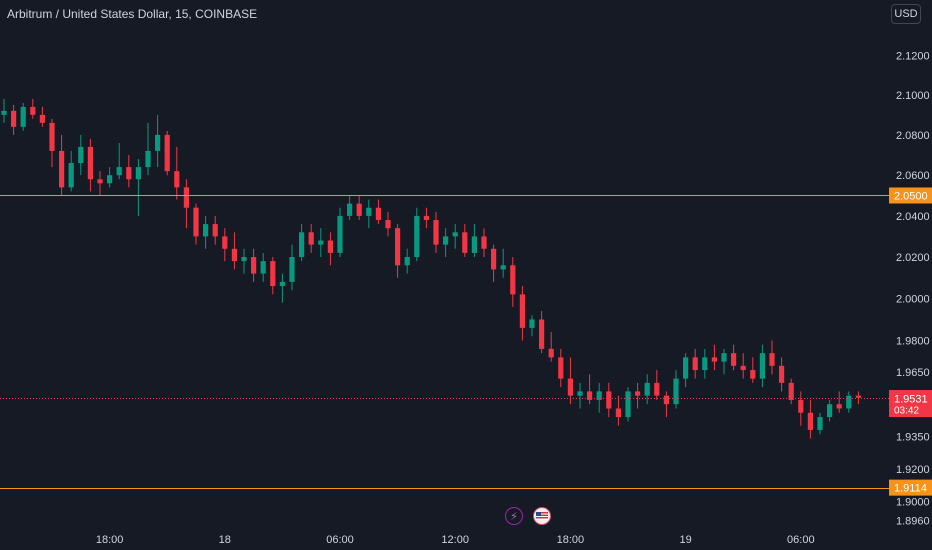  What do you see at coordinates (913, 341) in the screenshot?
I see `price-tick-label: 1.9800` at bounding box center [913, 341].